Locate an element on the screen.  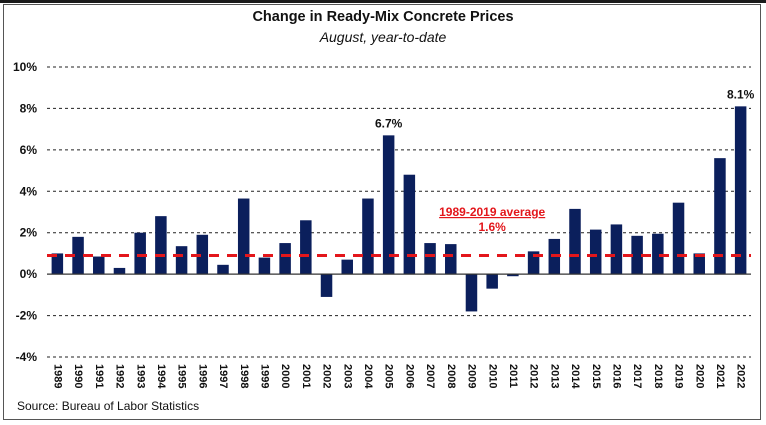
bar-1991 is located at coordinates (99, 265).